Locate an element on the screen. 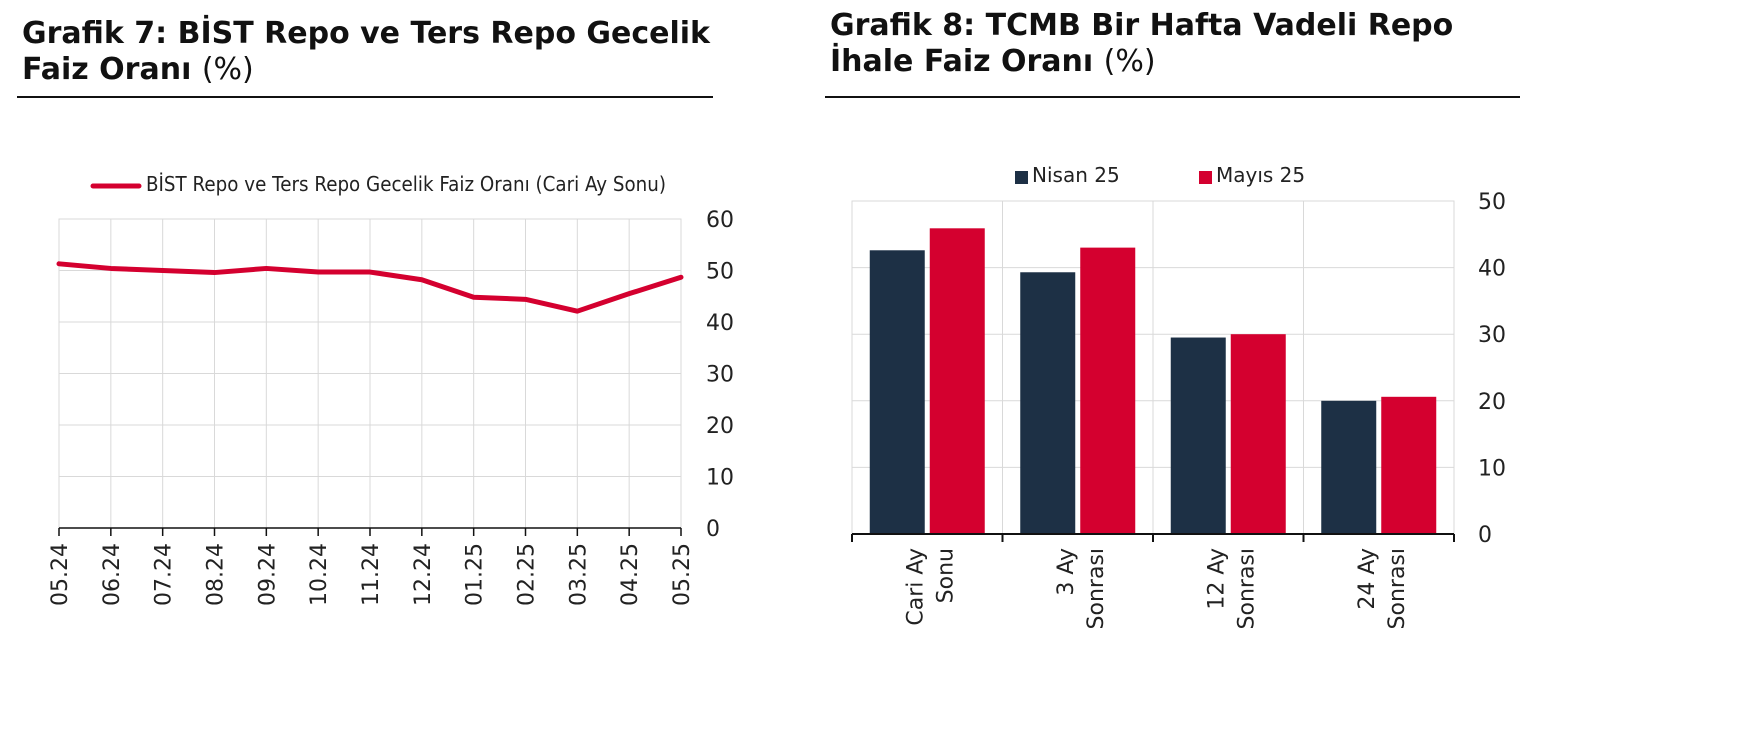 The image size is (1746, 756). chart8-y-tick-label: 20 is located at coordinates (1492, 402).